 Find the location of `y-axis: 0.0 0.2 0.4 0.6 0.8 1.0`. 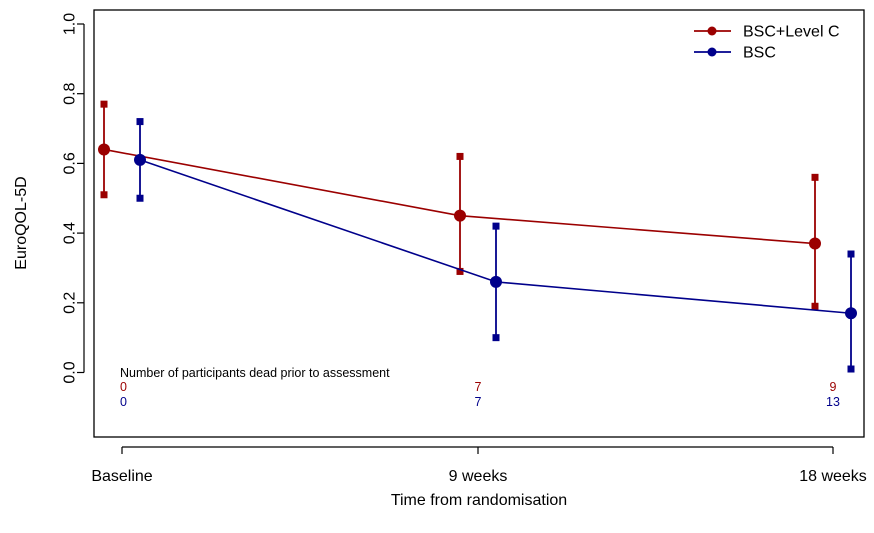

y-axis: 0.0 0.2 0.4 0.6 0.8 1.0 is located at coordinates (73, 198).